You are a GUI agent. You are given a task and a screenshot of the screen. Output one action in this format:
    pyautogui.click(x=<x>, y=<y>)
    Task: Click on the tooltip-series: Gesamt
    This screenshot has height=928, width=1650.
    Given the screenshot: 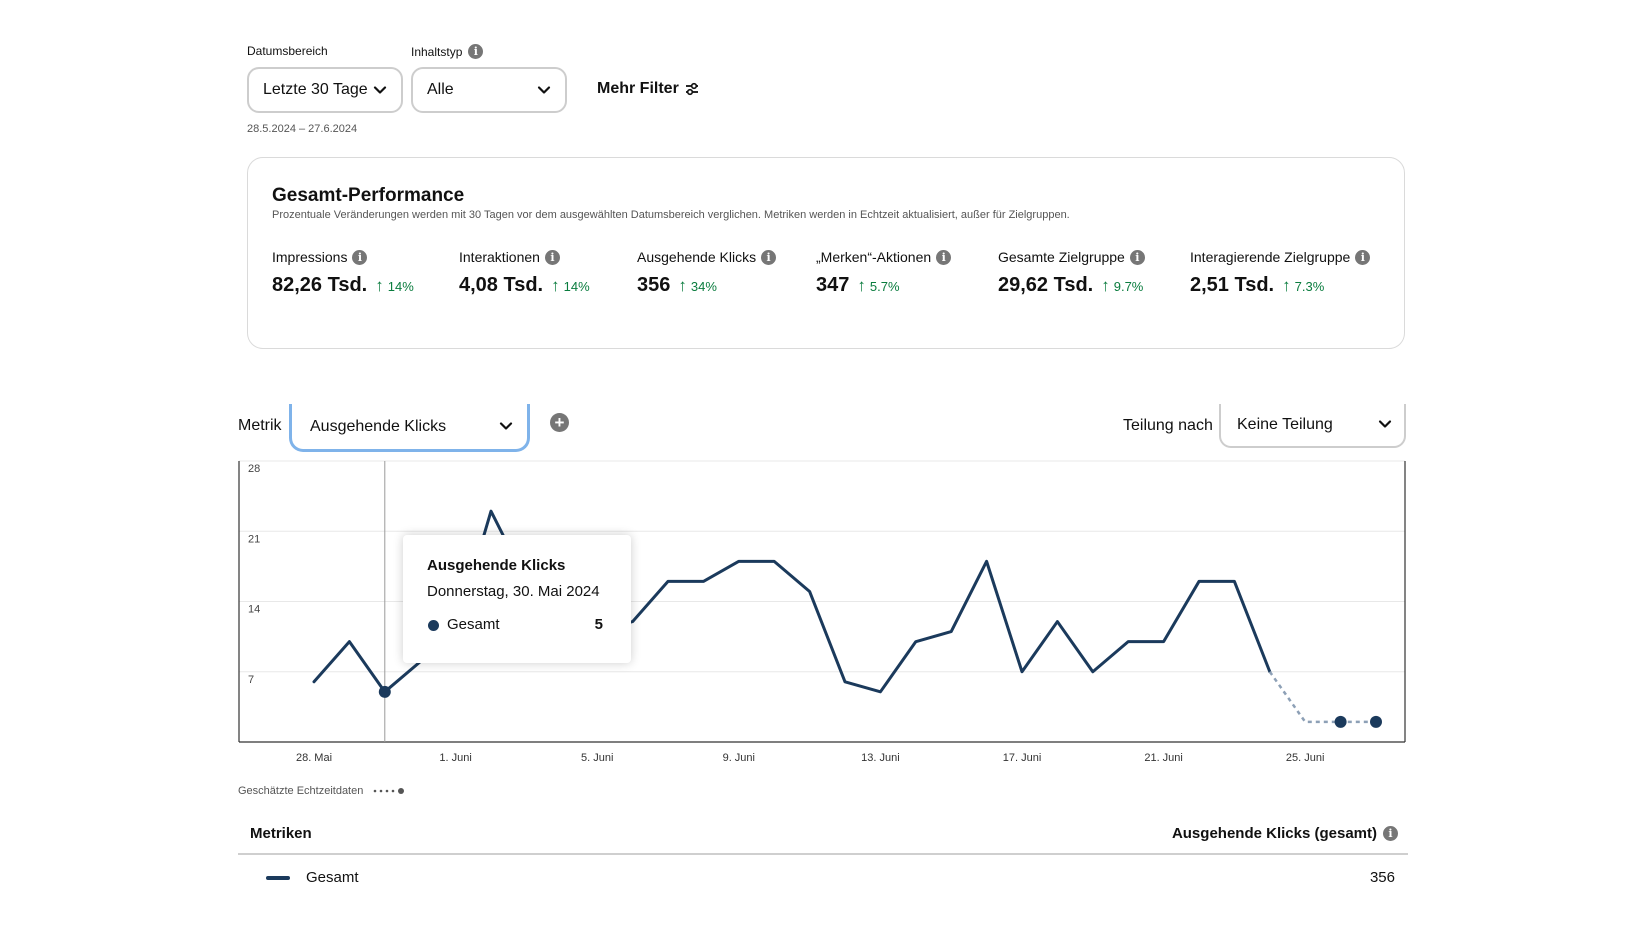 What is the action you would take?
    pyautogui.click(x=473, y=624)
    